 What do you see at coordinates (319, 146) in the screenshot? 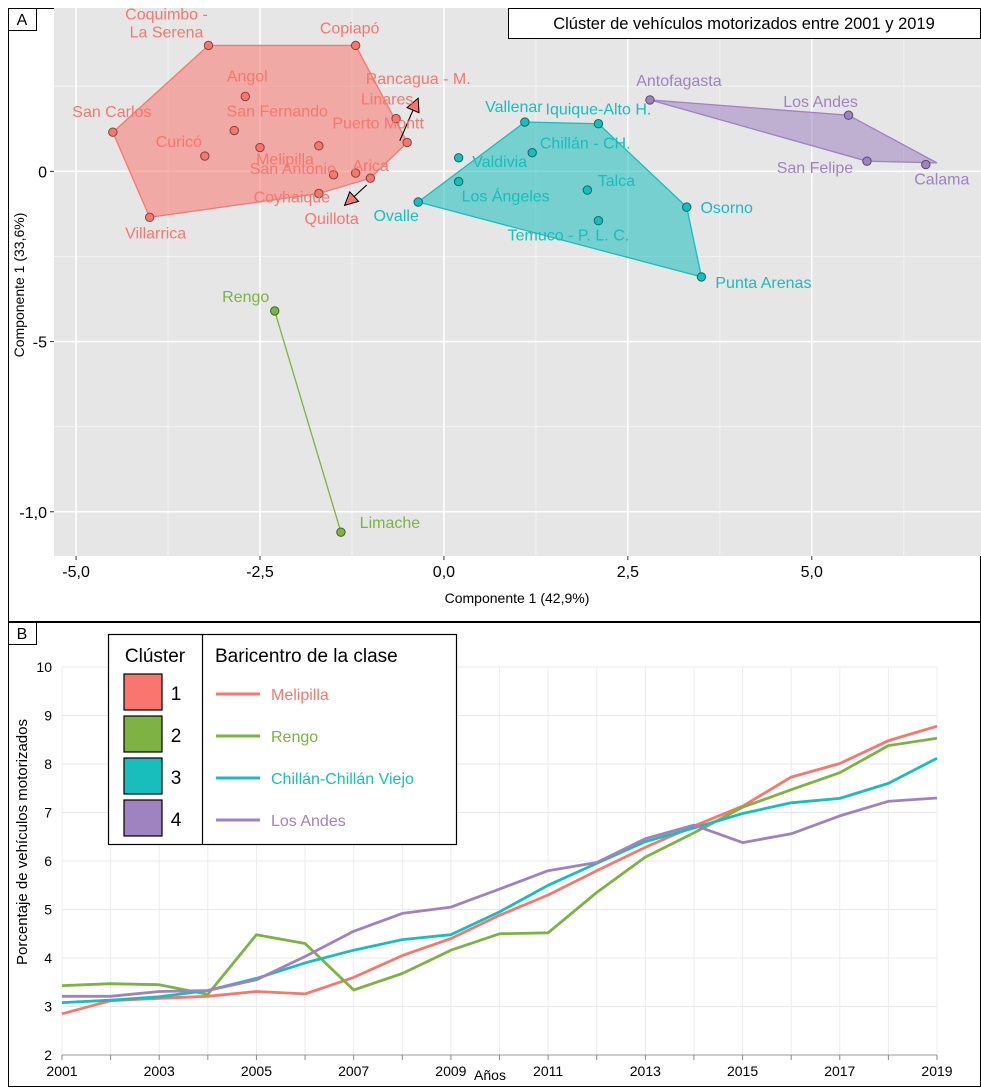
I see `point-san-antonio` at bounding box center [319, 146].